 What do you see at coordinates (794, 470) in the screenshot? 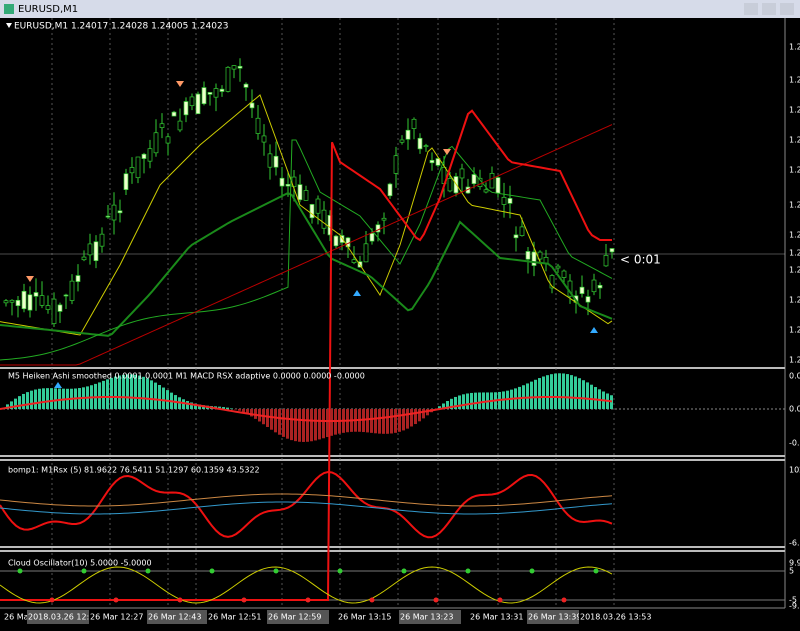
I see `scale-label: 102` at bounding box center [794, 470].